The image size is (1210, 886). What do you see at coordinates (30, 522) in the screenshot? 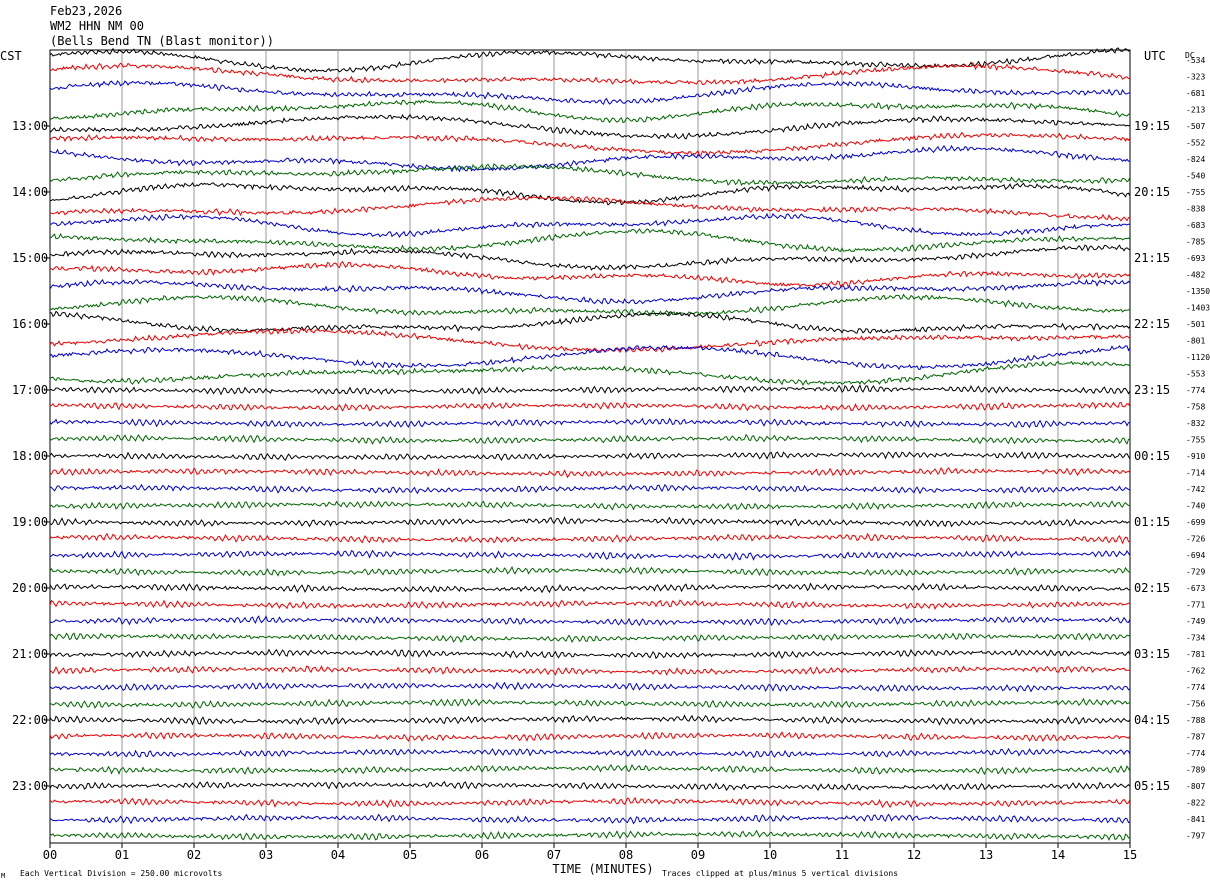
I see `cst-hour-label: 19:00` at bounding box center [30, 522].